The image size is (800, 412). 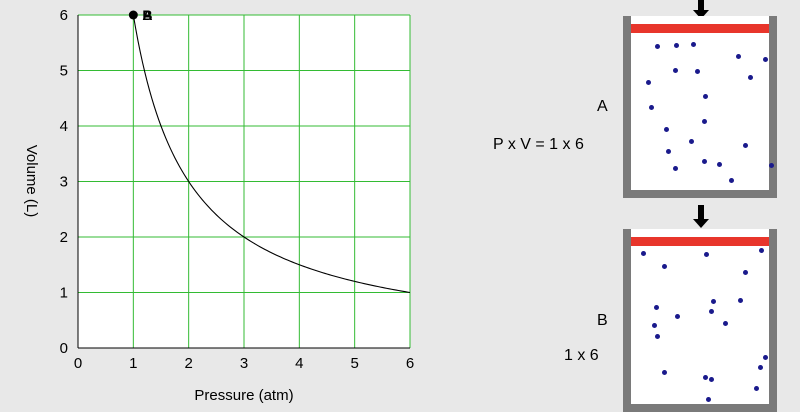 What do you see at coordinates (700, 107) in the screenshot?
I see `cylinder-a` at bounding box center [700, 107].